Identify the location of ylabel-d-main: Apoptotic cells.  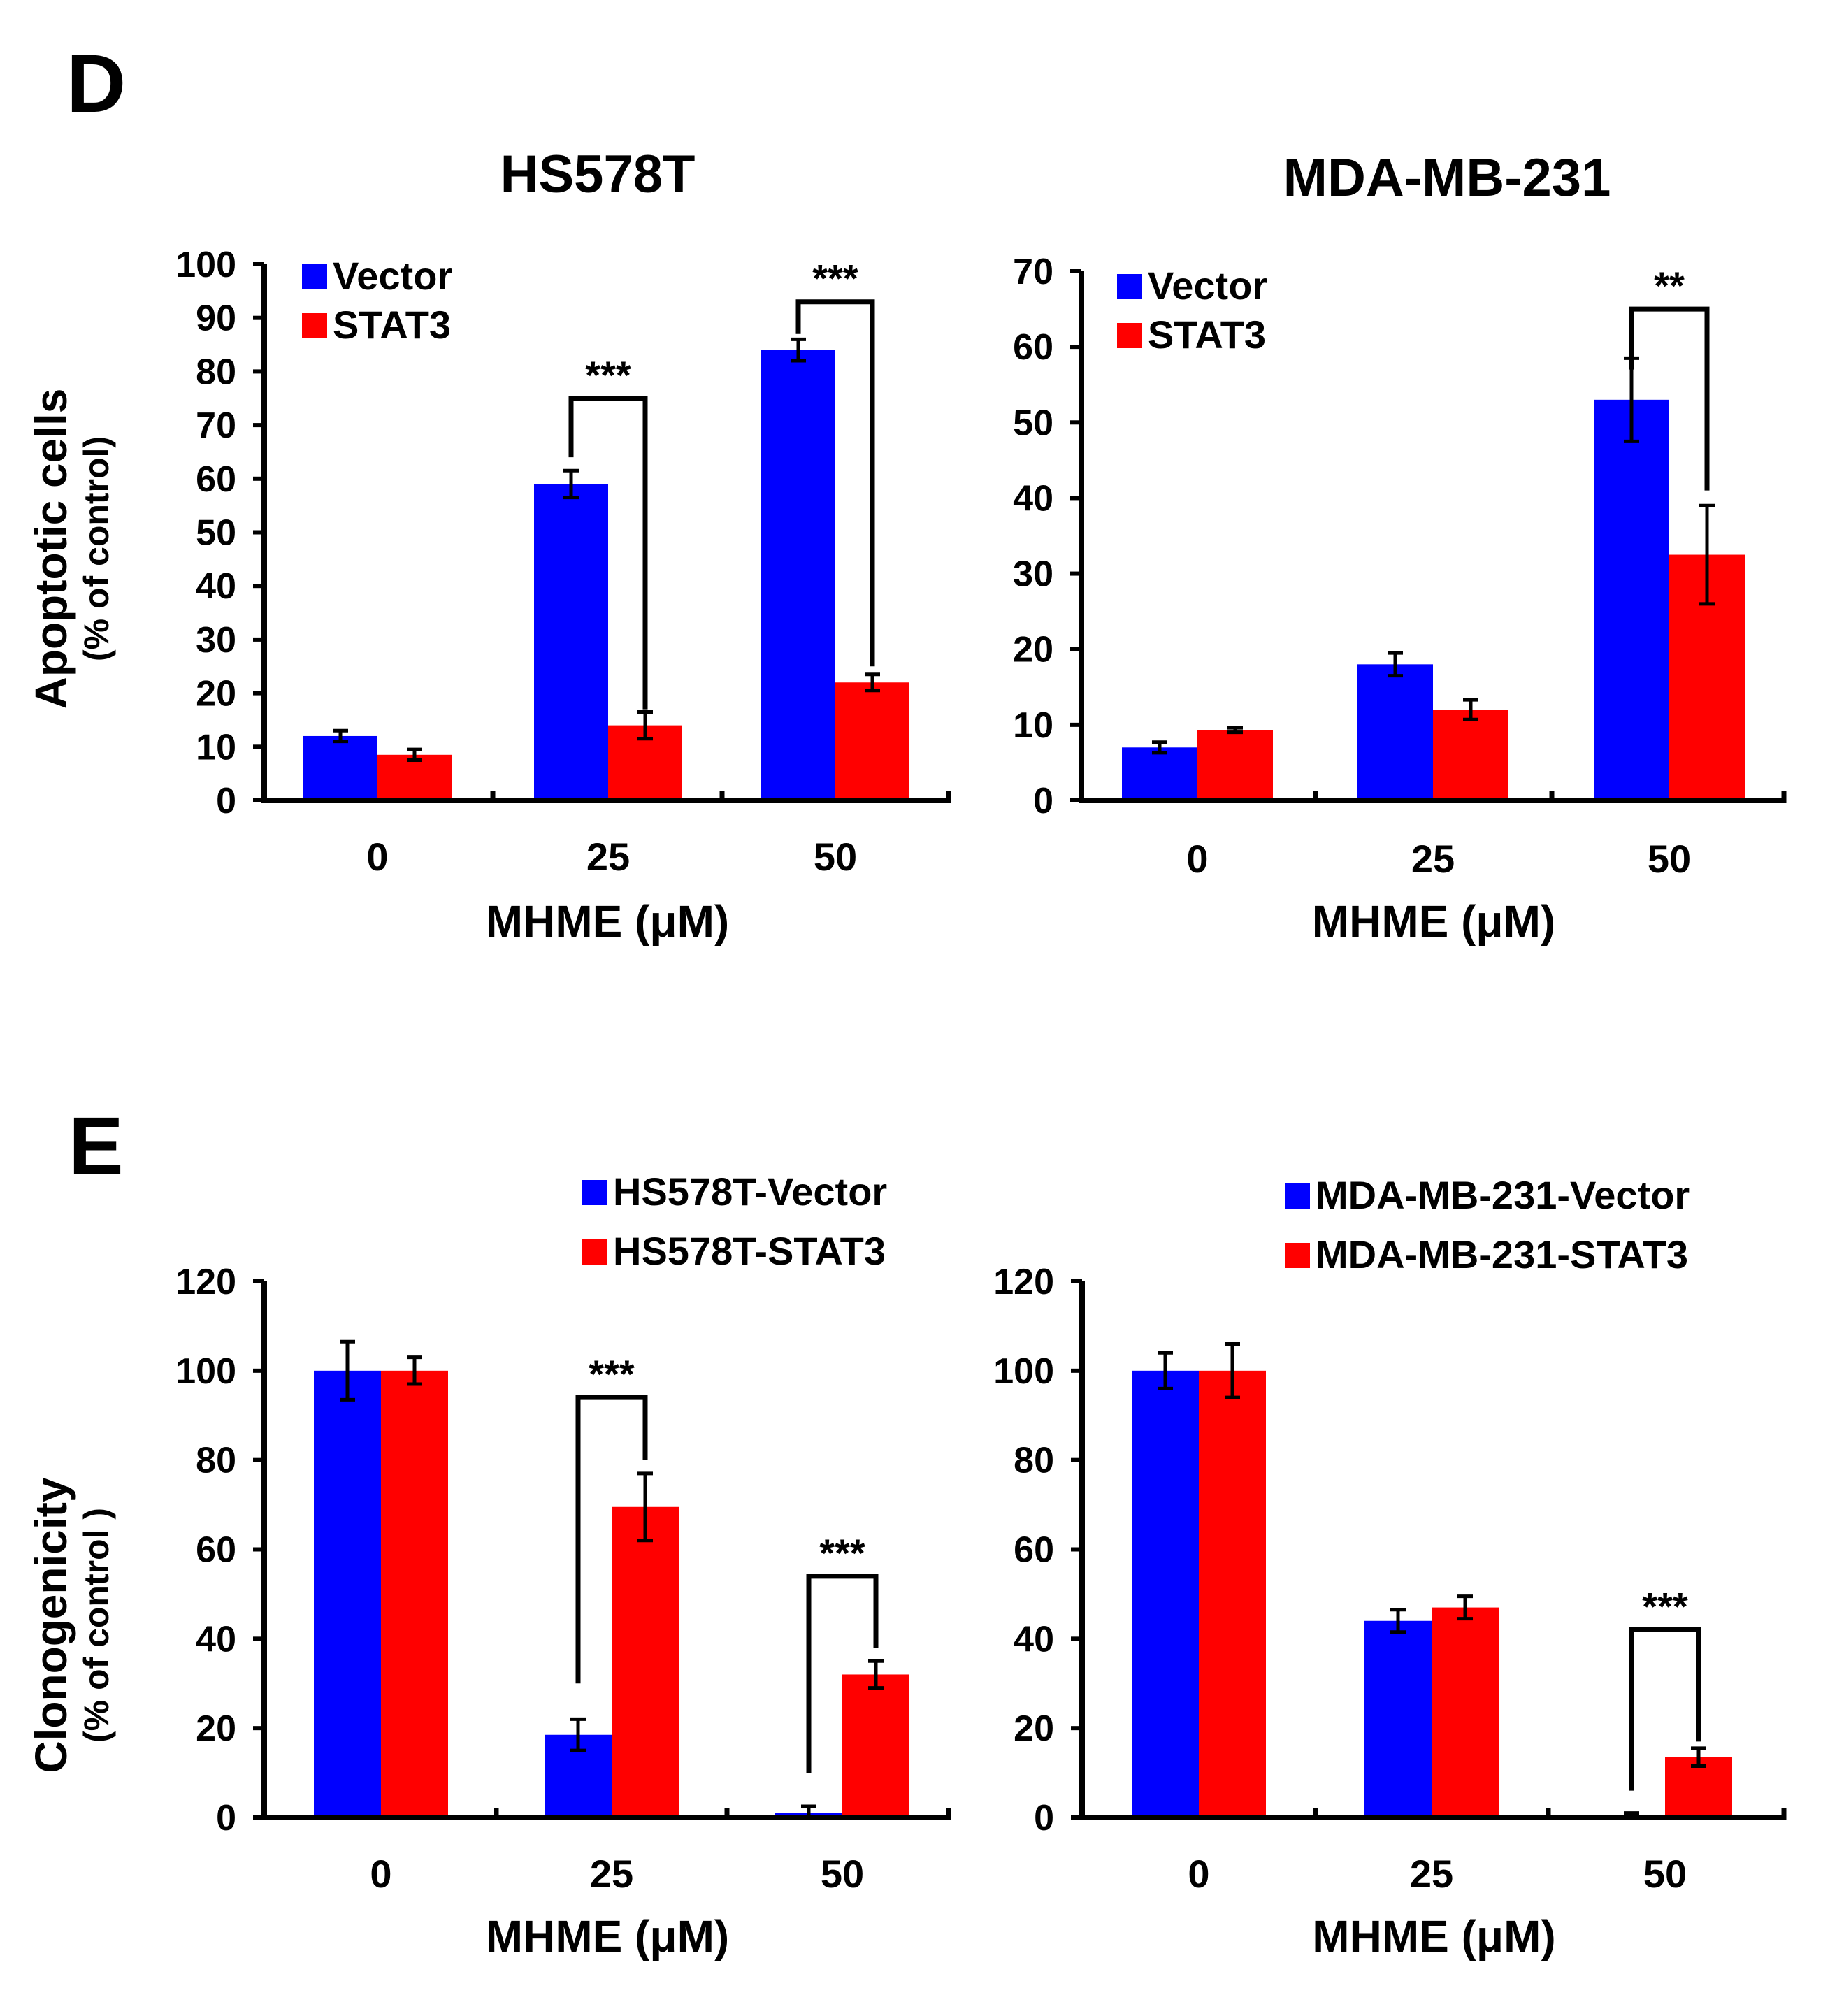
(51, 549).